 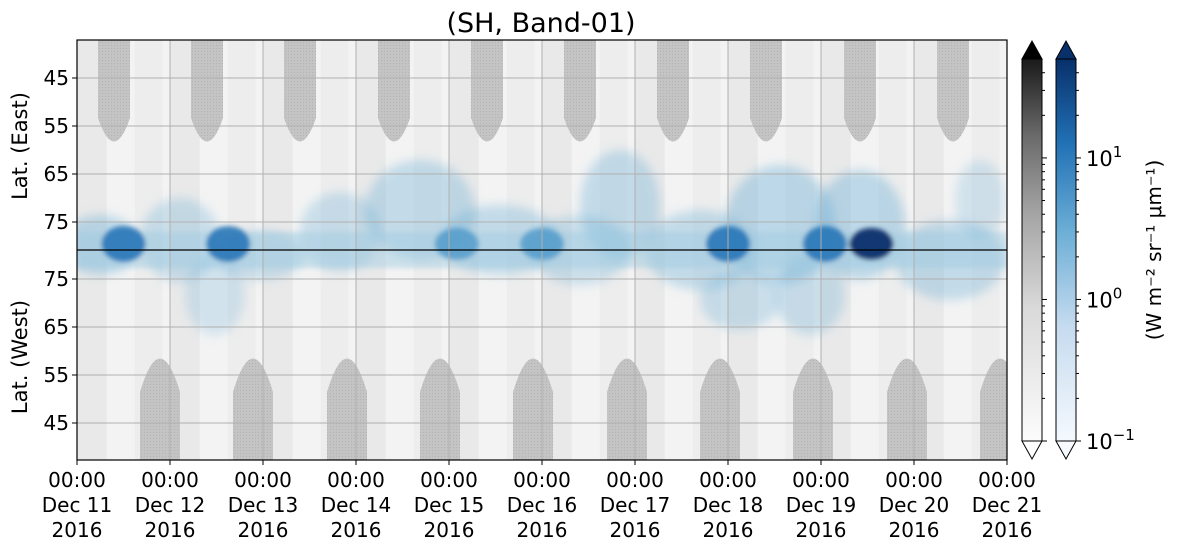 I want to click on colorbar-blue-min-arrow, so click(x=1066, y=450).